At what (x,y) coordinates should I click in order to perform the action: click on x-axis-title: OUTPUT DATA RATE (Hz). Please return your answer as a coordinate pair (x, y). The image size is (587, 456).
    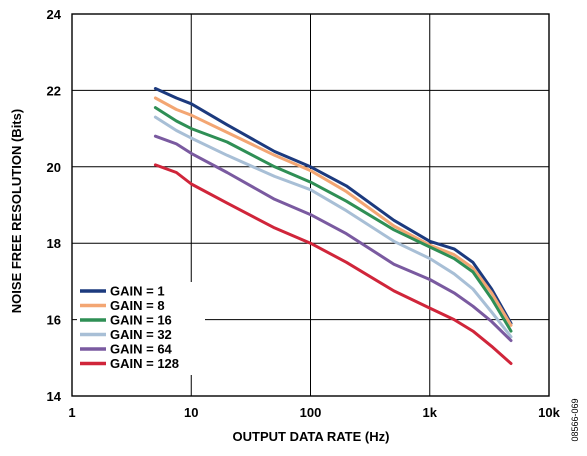
    Looking at the image, I should click on (311, 436).